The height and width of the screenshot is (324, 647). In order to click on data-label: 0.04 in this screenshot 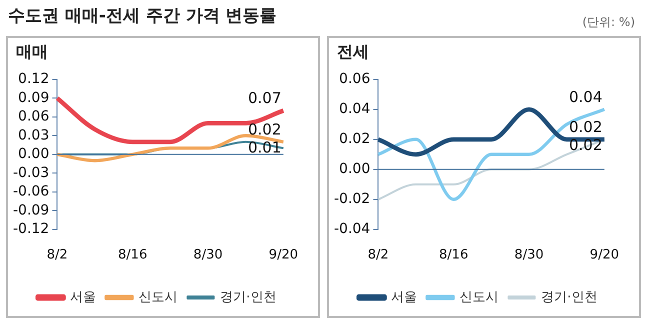, I will do `click(585, 97)`.